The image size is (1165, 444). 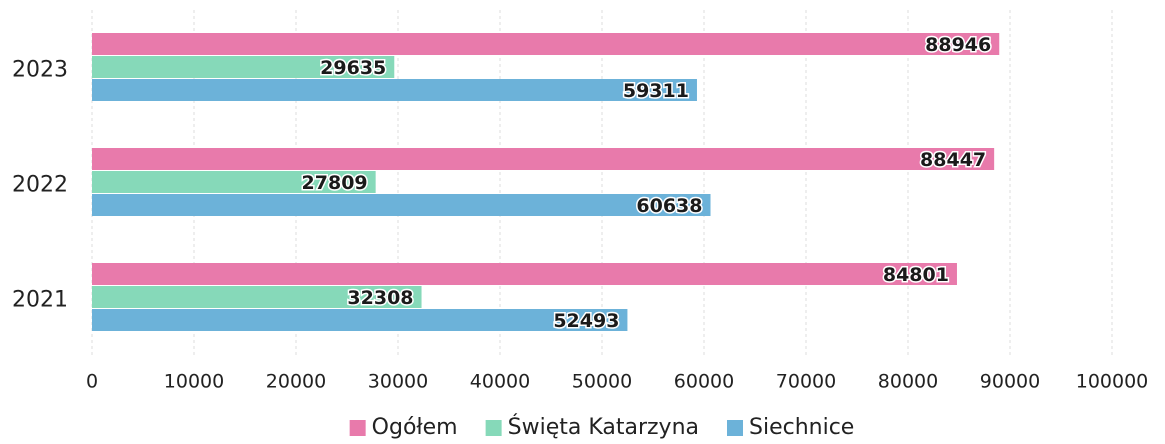 What do you see at coordinates (40, 300) in the screenshot?
I see `y-tick-label: 2021` at bounding box center [40, 300].